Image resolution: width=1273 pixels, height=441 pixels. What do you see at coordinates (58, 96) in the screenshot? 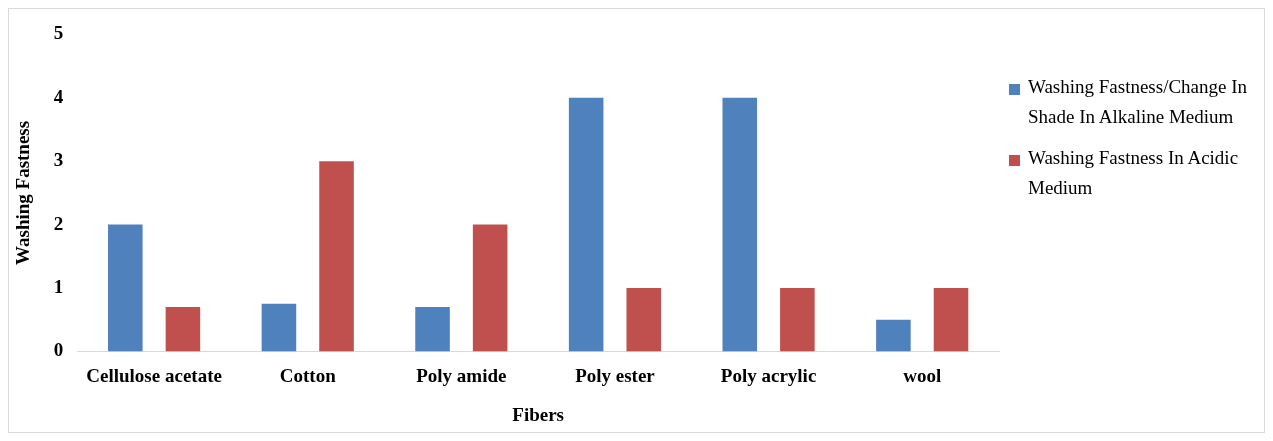
I see `y-tick-label: 4` at bounding box center [58, 96].